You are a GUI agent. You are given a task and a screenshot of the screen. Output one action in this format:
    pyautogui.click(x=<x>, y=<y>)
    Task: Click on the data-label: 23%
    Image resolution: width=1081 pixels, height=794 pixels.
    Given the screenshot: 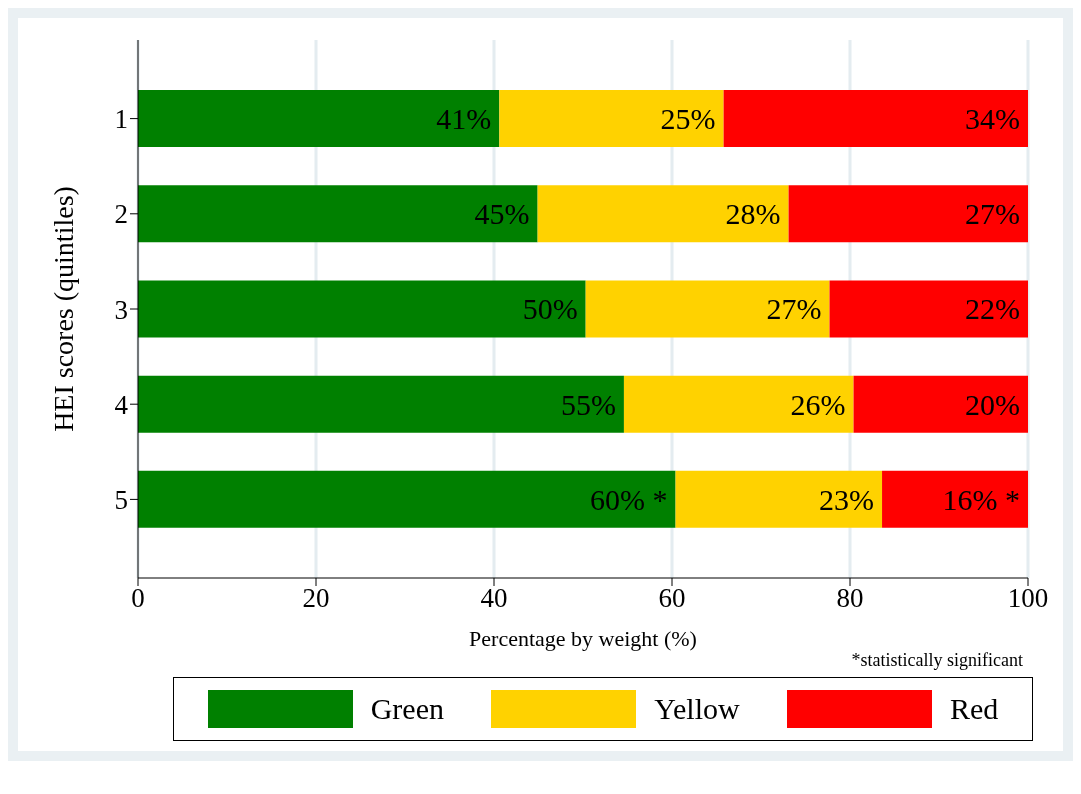 What is the action you would take?
    pyautogui.click(x=847, y=499)
    